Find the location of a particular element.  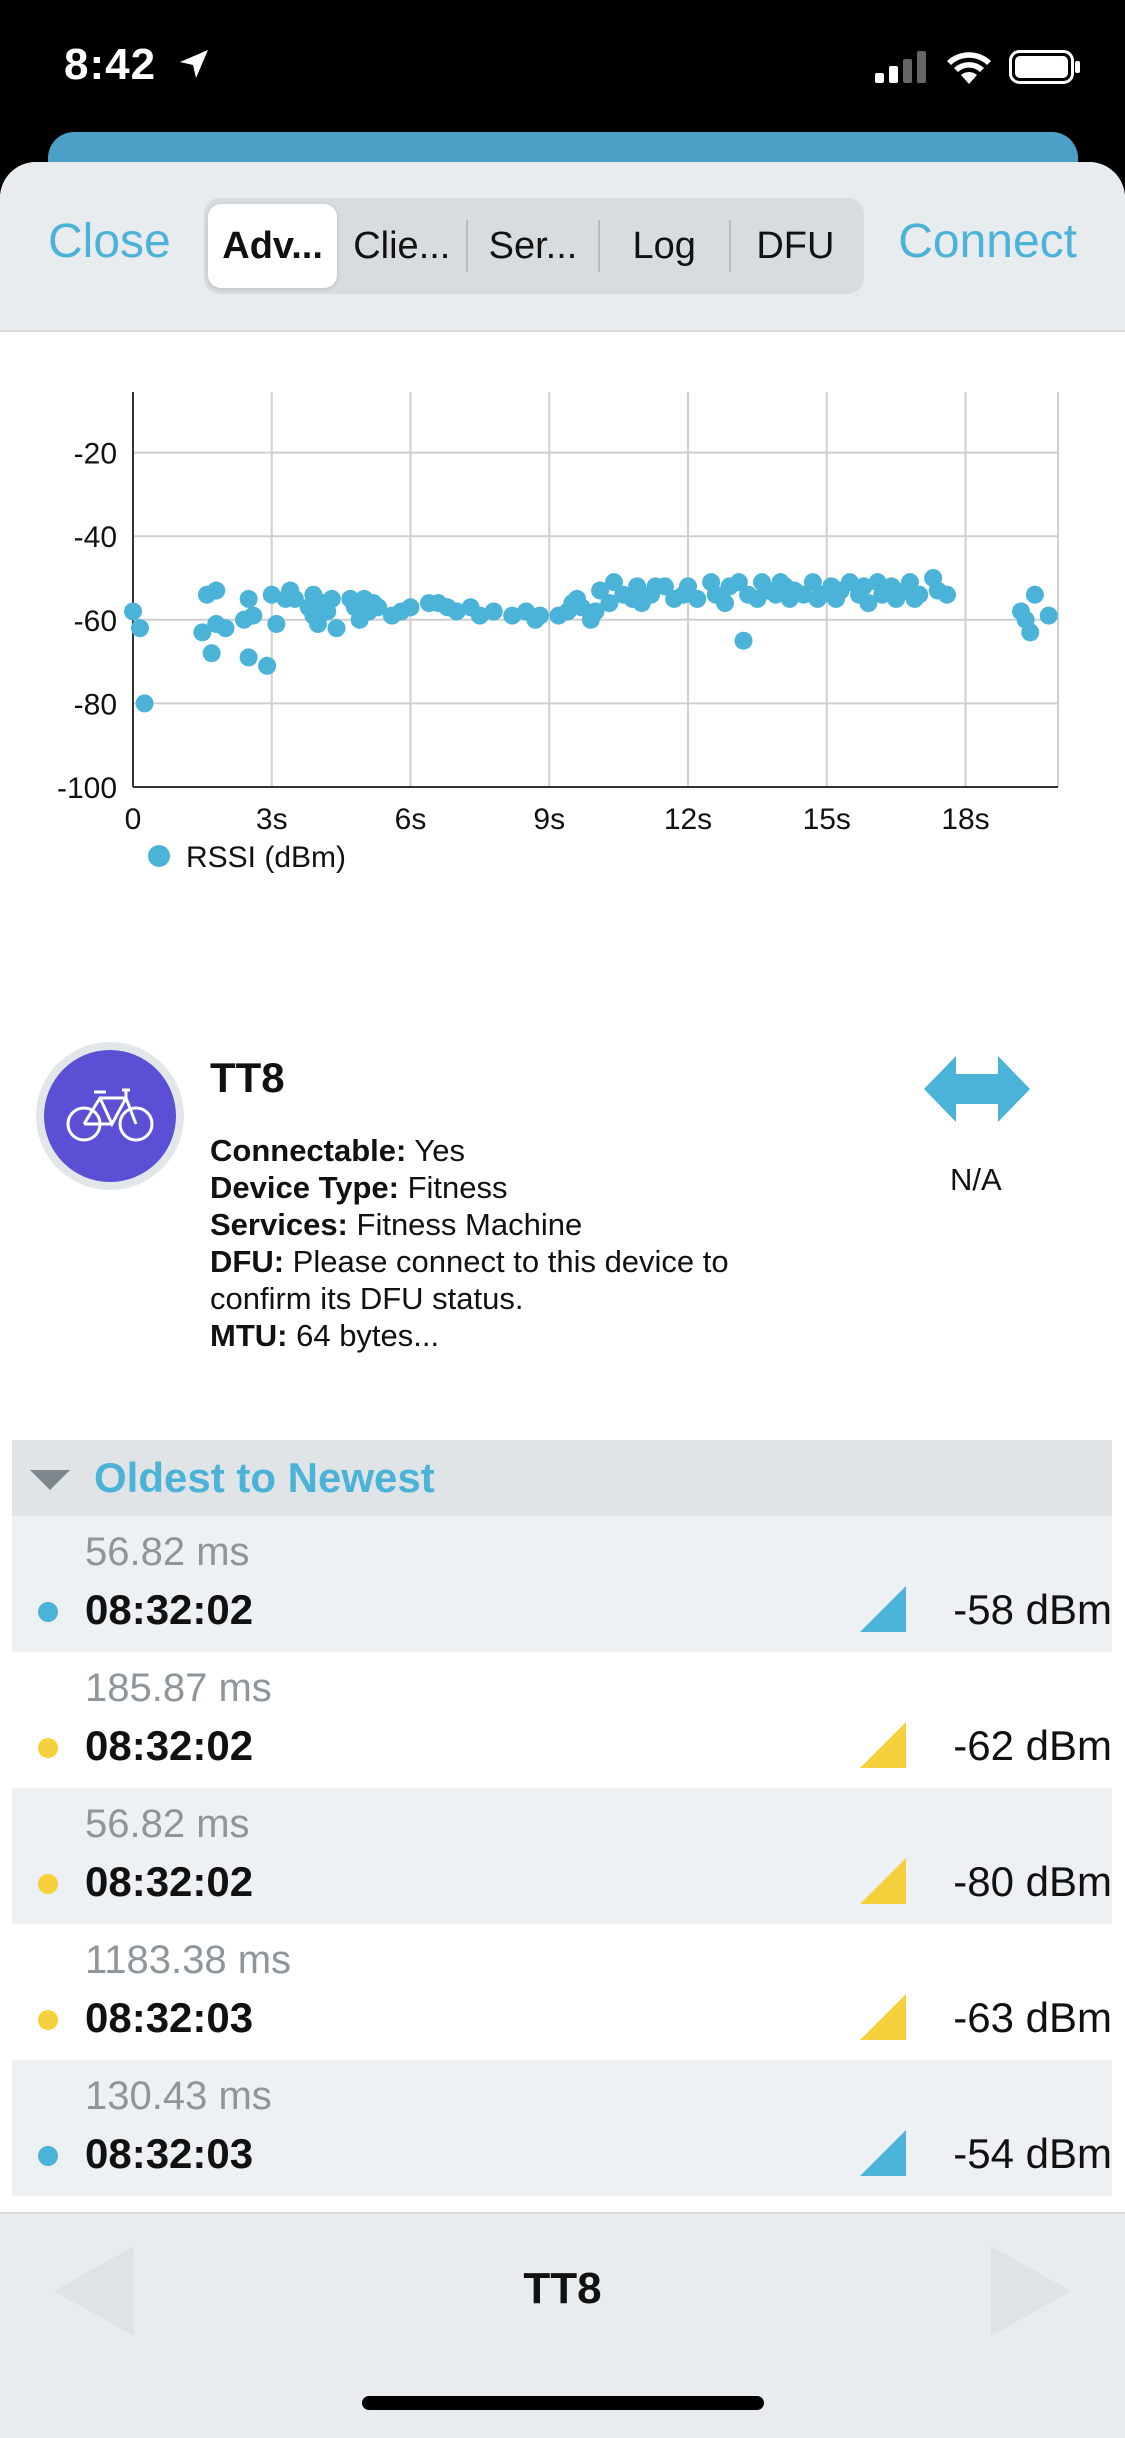

cellular-signal-icon is located at coordinates (902, 69).